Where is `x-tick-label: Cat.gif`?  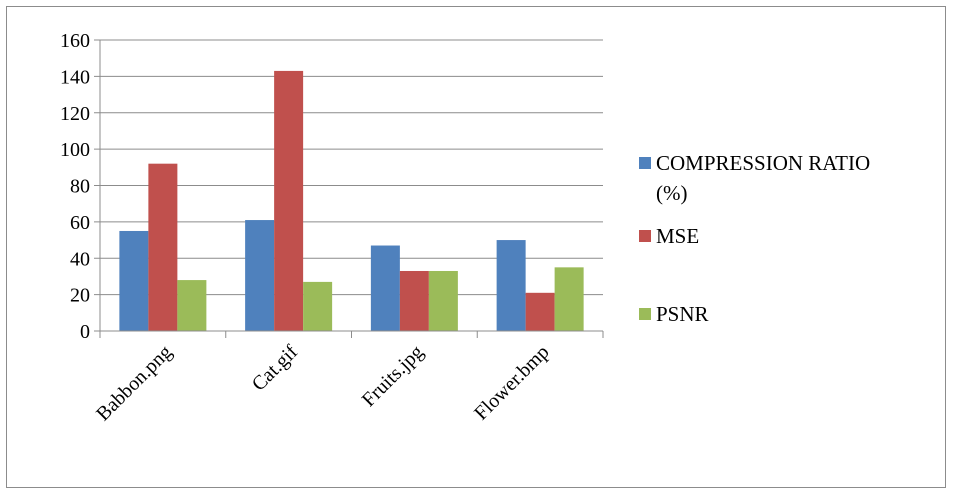 x-tick-label: Cat.gif is located at coordinates (275, 368).